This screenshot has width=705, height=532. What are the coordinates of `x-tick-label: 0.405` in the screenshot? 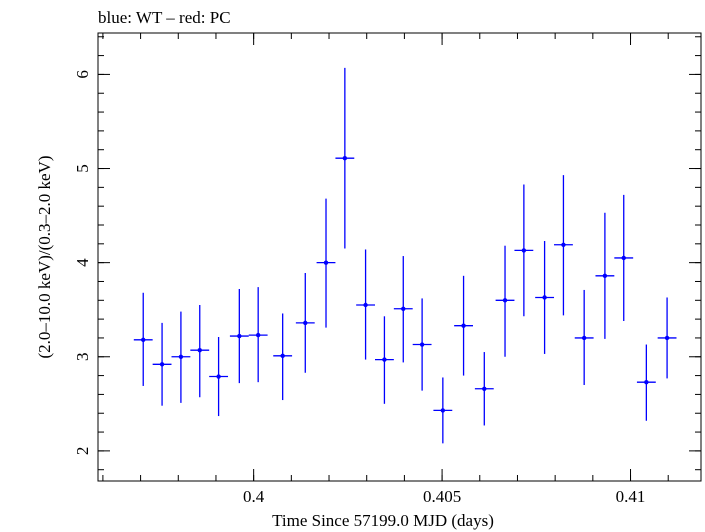 It's located at (442, 496).